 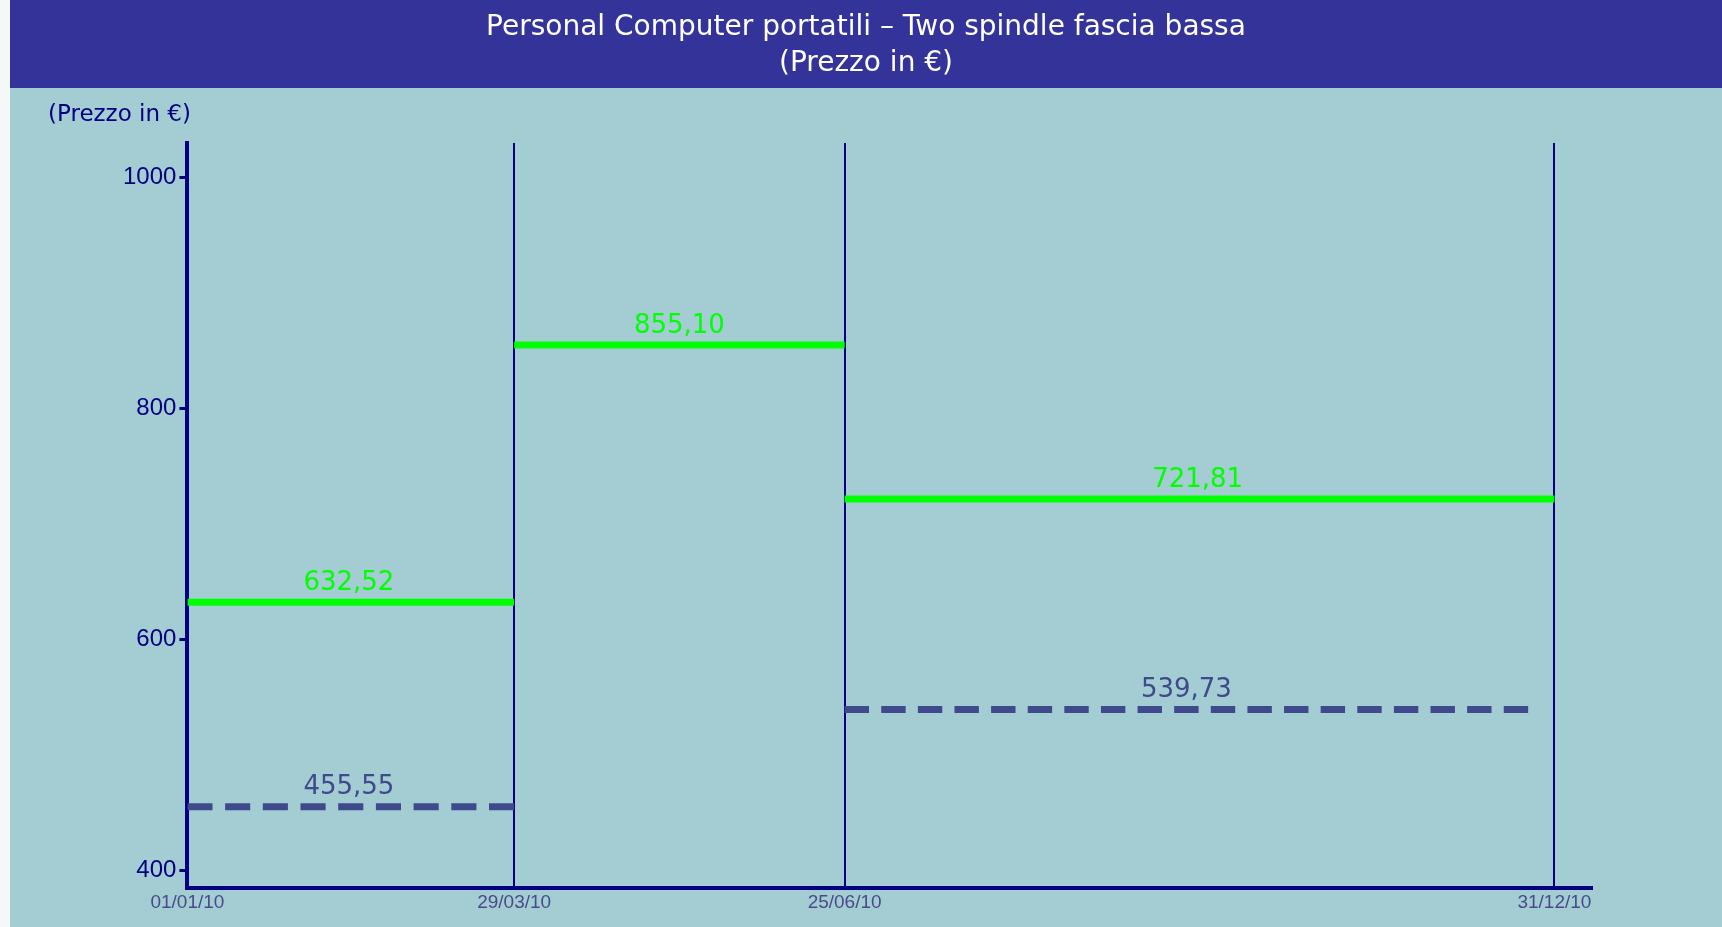 What do you see at coordinates (156, 638) in the screenshot?
I see `y-tick-label: 600` at bounding box center [156, 638].